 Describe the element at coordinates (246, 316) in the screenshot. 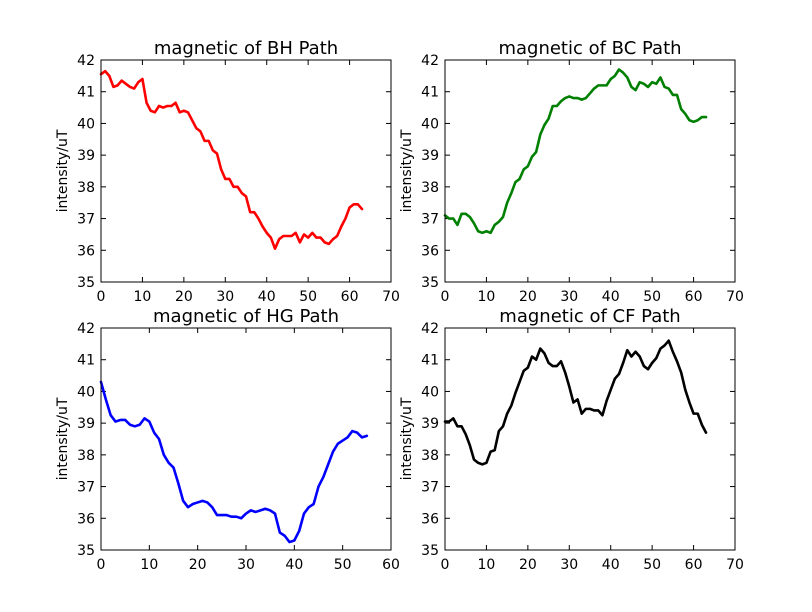

I see `chart-title: magnetic of HG Path` at that location.